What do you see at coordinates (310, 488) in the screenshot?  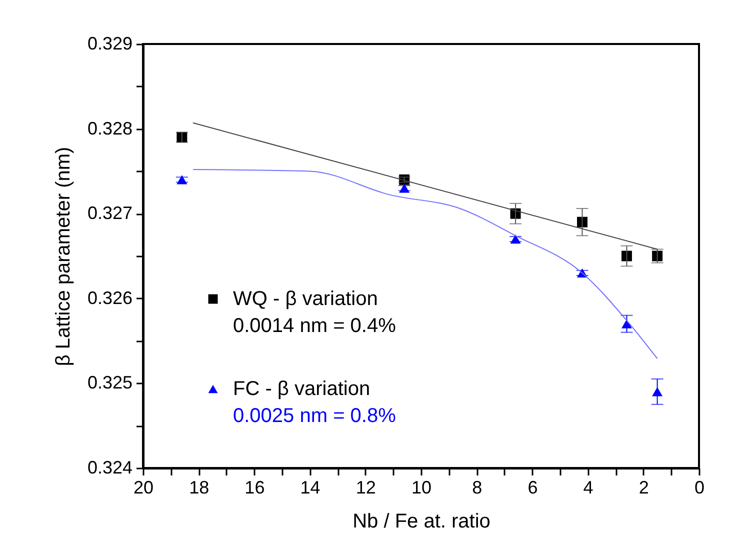 I see `x-tick-label: 14` at bounding box center [310, 488].